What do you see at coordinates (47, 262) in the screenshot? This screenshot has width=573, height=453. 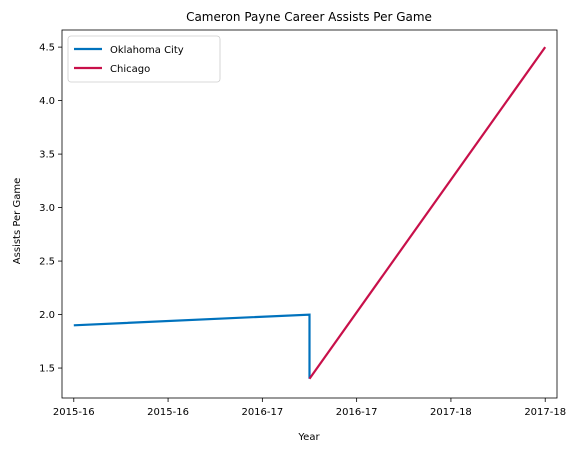 I see `y-tick-label: 2.5` at bounding box center [47, 262].